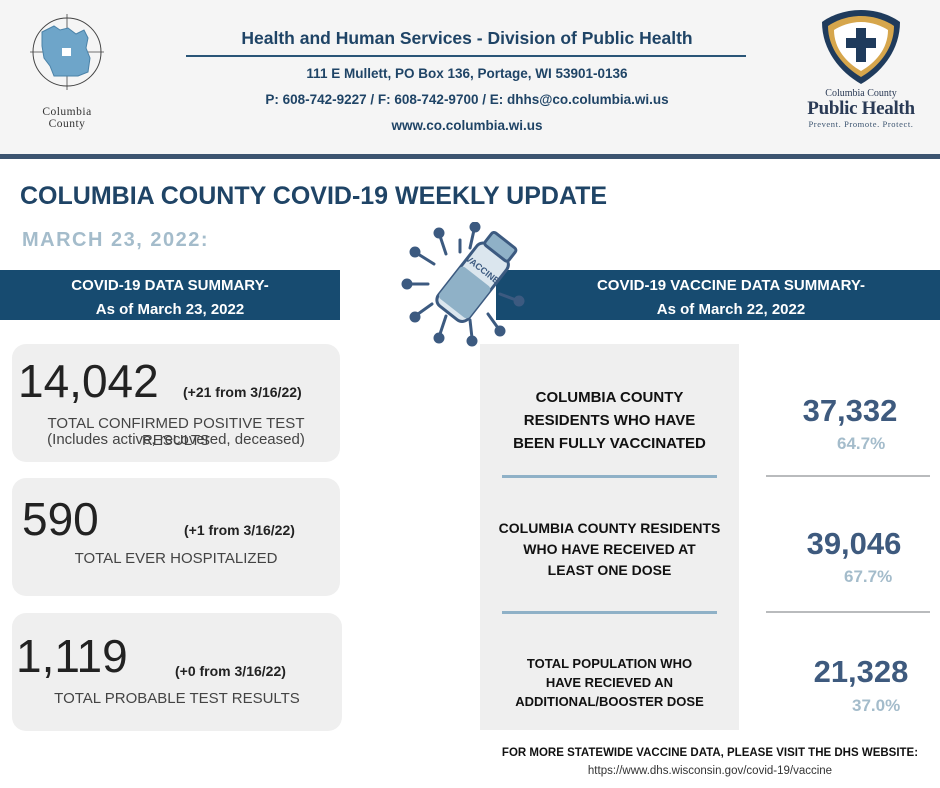  What do you see at coordinates (230, 671) in the screenshot?
I see `probable-change: (+0 from 3/16/22)` at bounding box center [230, 671].